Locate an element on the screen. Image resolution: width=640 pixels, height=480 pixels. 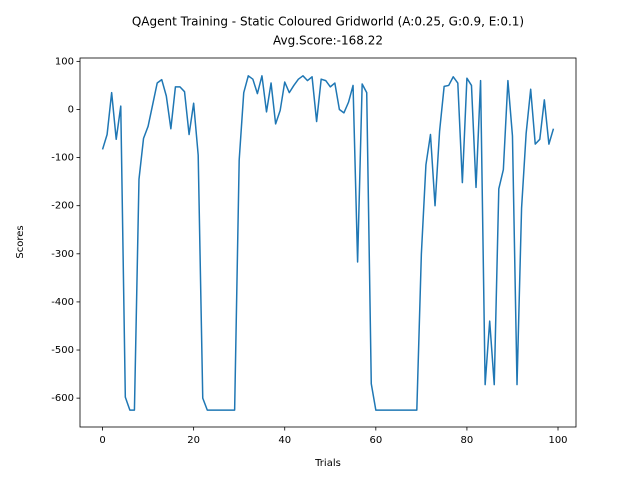
y-tick-label: -400 is located at coordinates (62, 302).